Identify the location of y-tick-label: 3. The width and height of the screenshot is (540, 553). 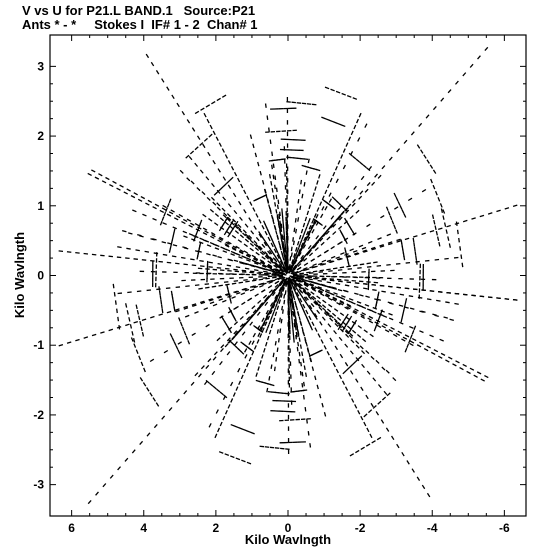
(40, 66).